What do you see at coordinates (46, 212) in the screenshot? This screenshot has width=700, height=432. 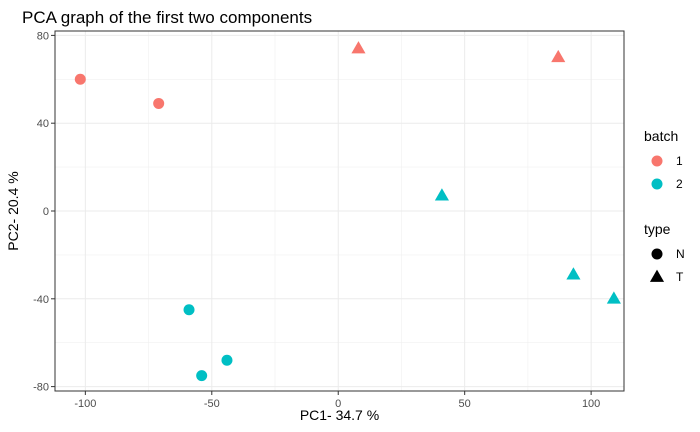 I see `y-tick-label: 0` at bounding box center [46, 212].